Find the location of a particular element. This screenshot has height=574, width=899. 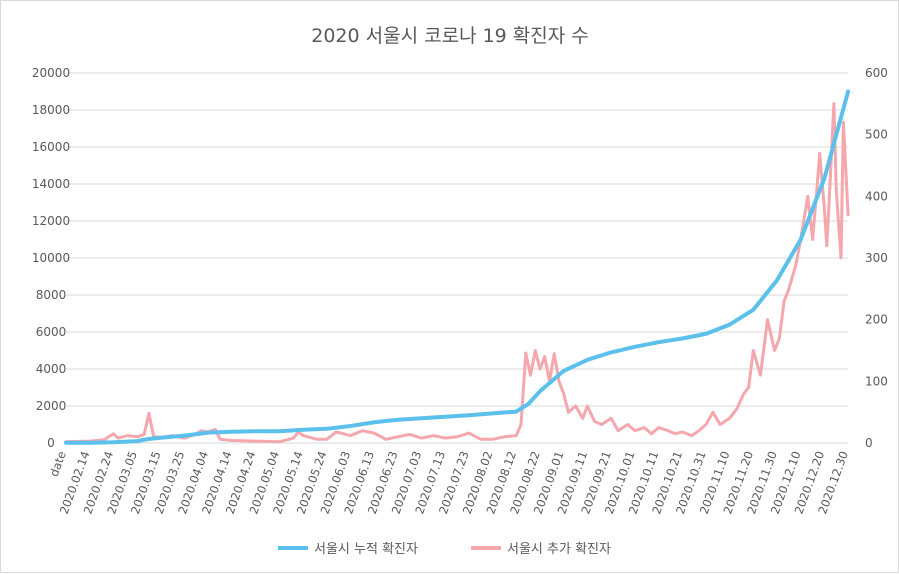

left-tick-label: 20000 is located at coordinates (51, 73).